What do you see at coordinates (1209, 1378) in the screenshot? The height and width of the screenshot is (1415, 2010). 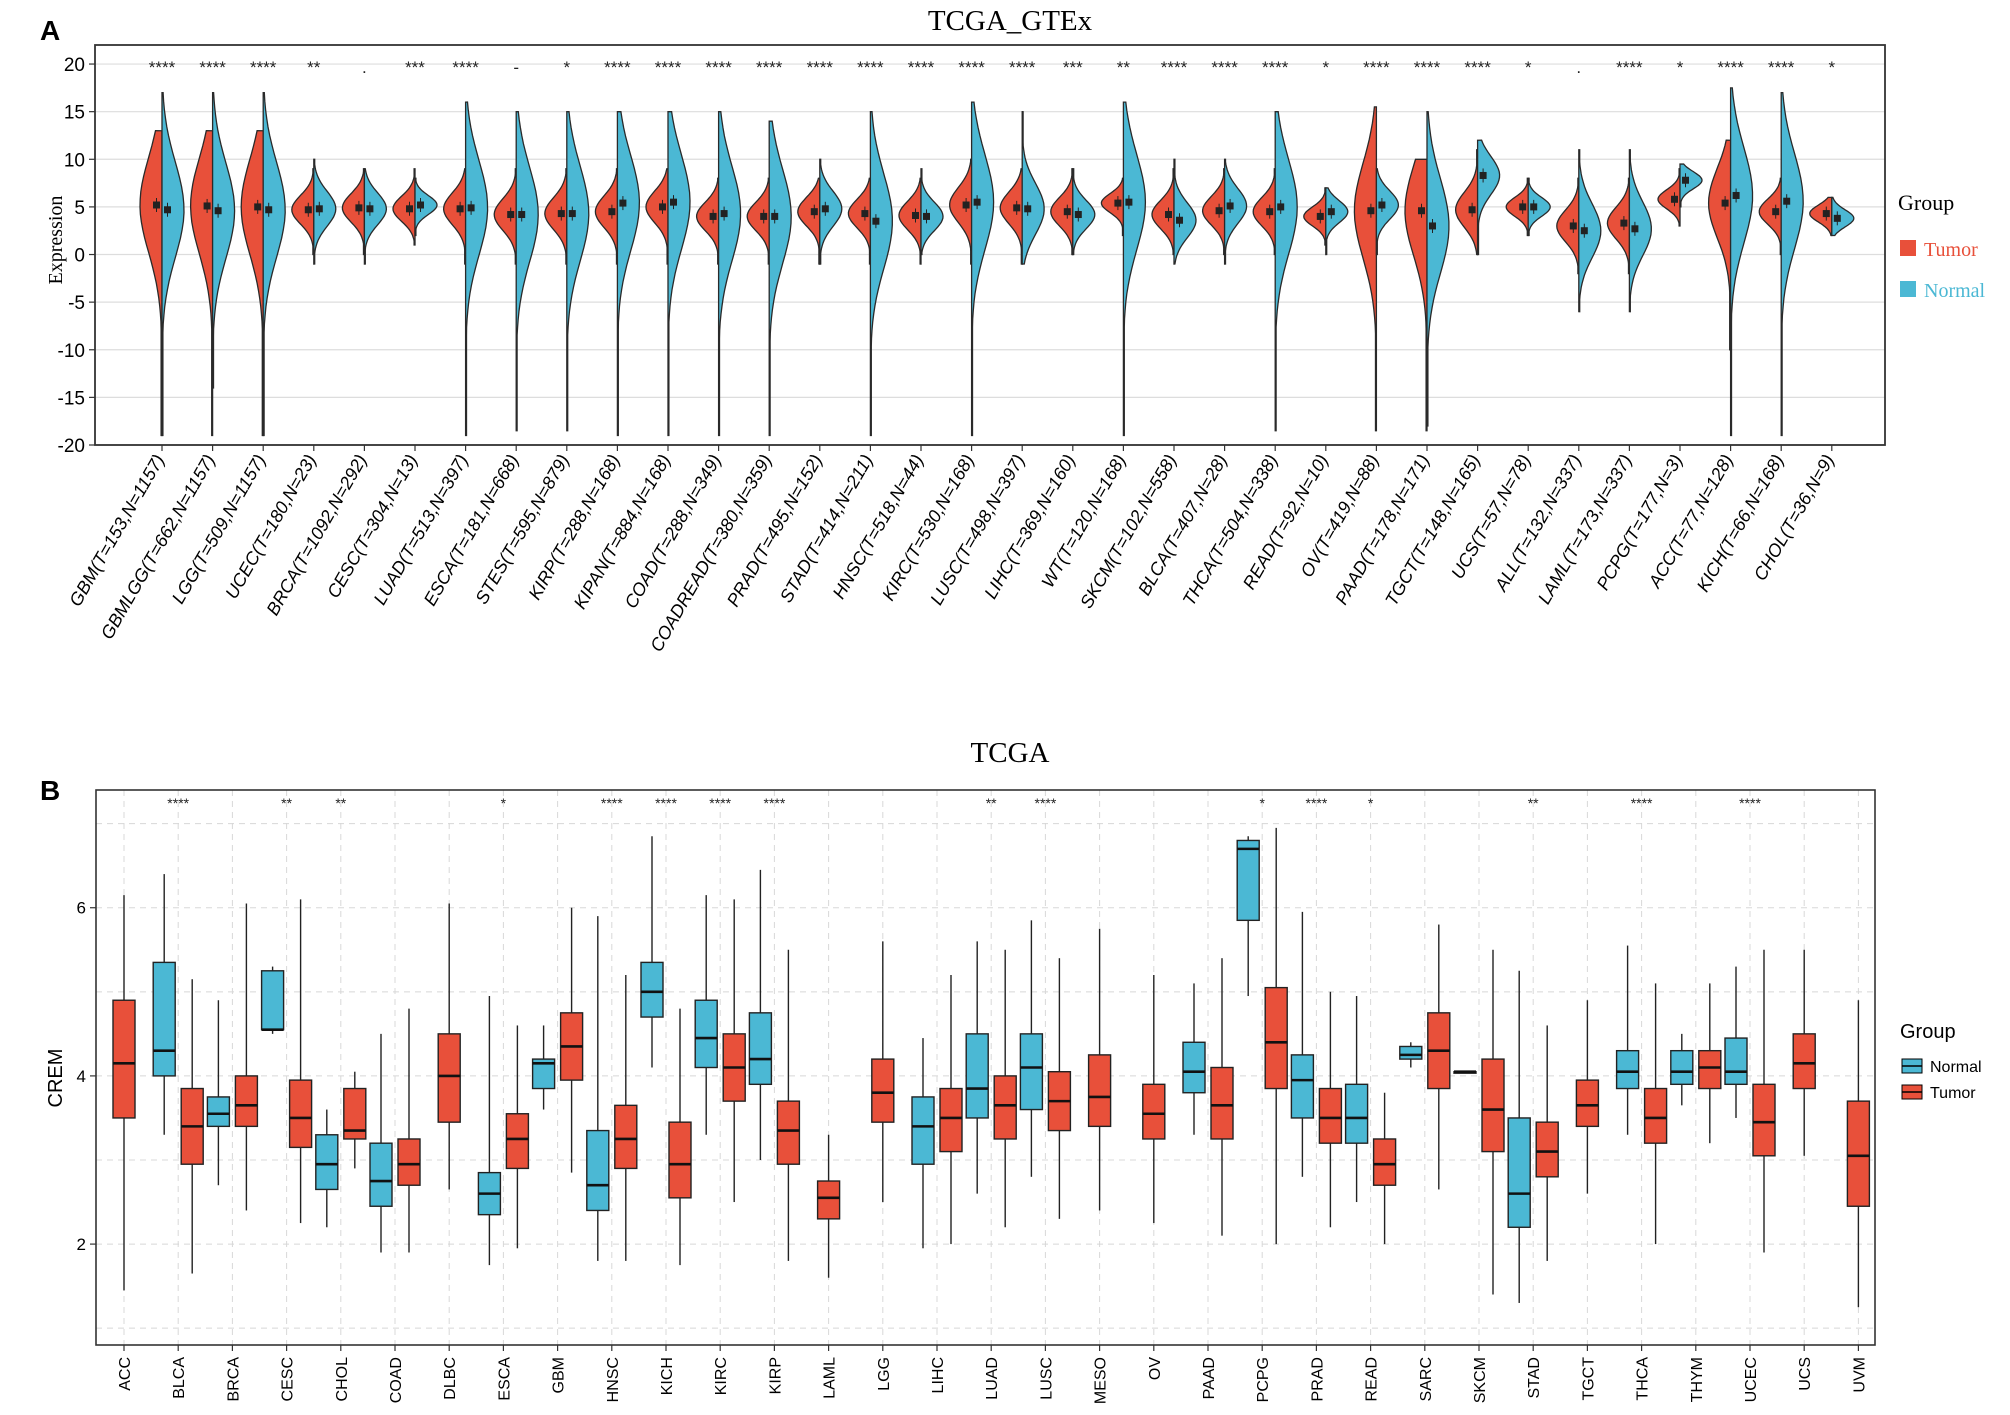 I see `panel-b-x-tick-label: PAAD` at bounding box center [1209, 1378].